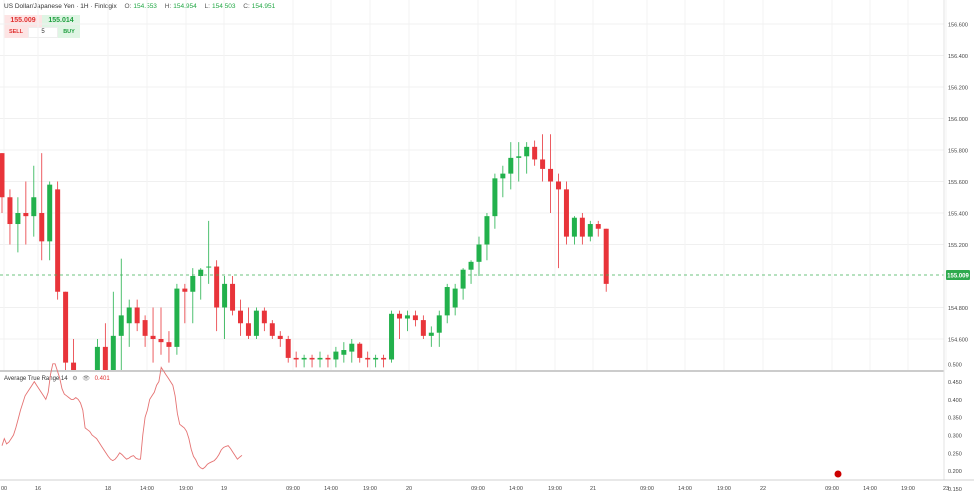  I want to click on symbol-title: US Dollar/Japanese Yen · 1H · Finlogix, so click(60, 6).